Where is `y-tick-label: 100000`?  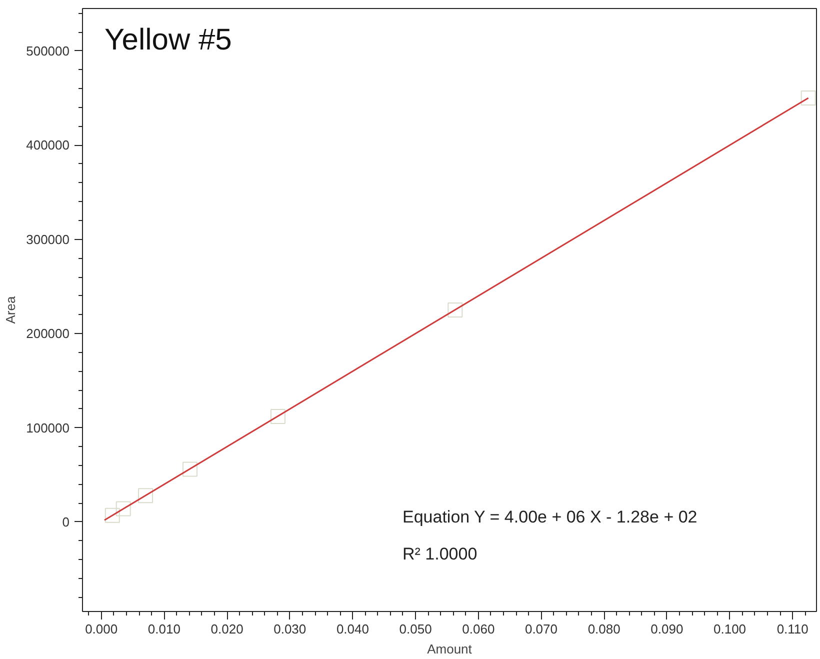 y-tick-label: 100000 is located at coordinates (48, 428).